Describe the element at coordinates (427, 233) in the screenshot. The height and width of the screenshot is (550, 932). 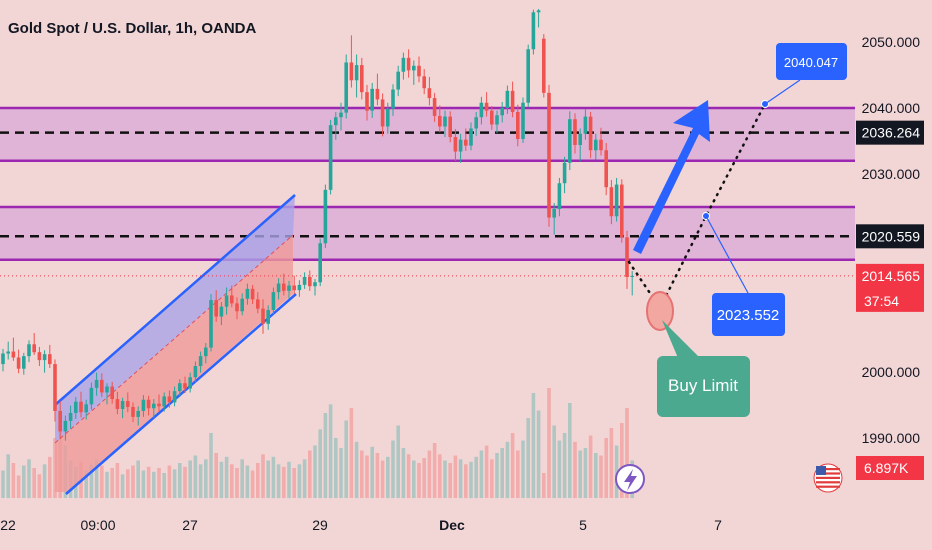
I see `zone-fill` at that location.